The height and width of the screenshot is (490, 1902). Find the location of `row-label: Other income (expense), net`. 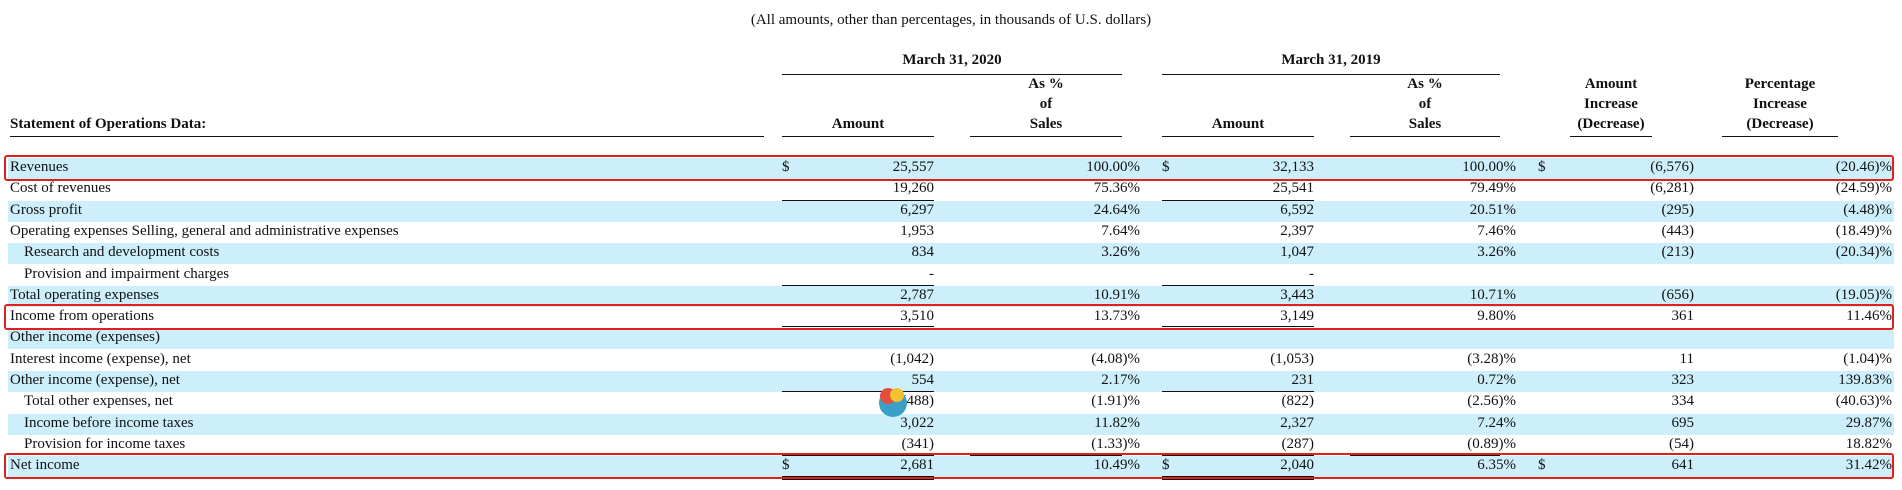

row-label: Other income (expense), net is located at coordinates (95, 380).